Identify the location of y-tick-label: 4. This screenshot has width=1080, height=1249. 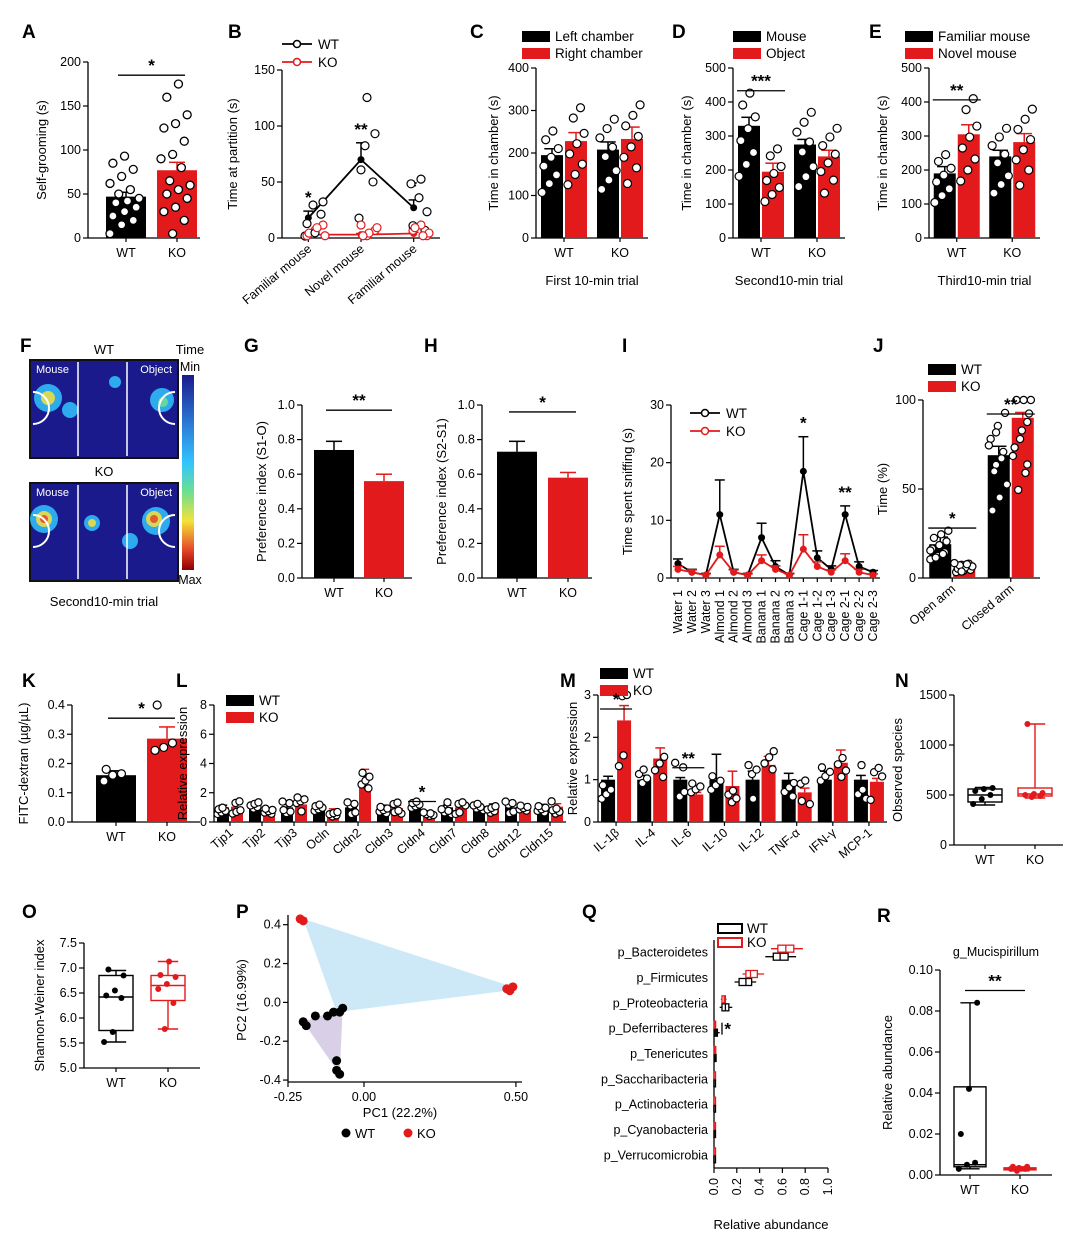
(203, 764).